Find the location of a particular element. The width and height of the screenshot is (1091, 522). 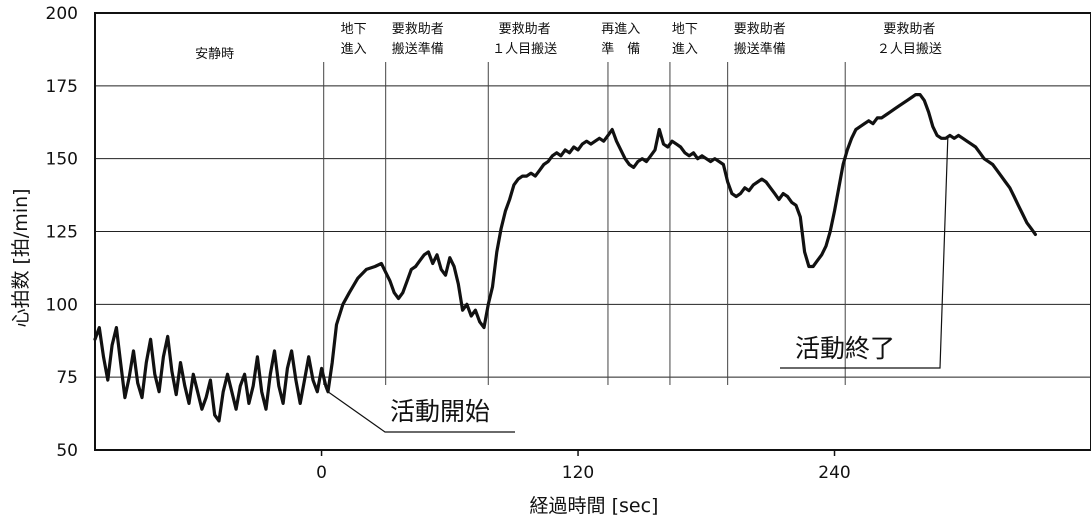

x-axis-title: 経過時間 [sec] is located at coordinates (594, 506).